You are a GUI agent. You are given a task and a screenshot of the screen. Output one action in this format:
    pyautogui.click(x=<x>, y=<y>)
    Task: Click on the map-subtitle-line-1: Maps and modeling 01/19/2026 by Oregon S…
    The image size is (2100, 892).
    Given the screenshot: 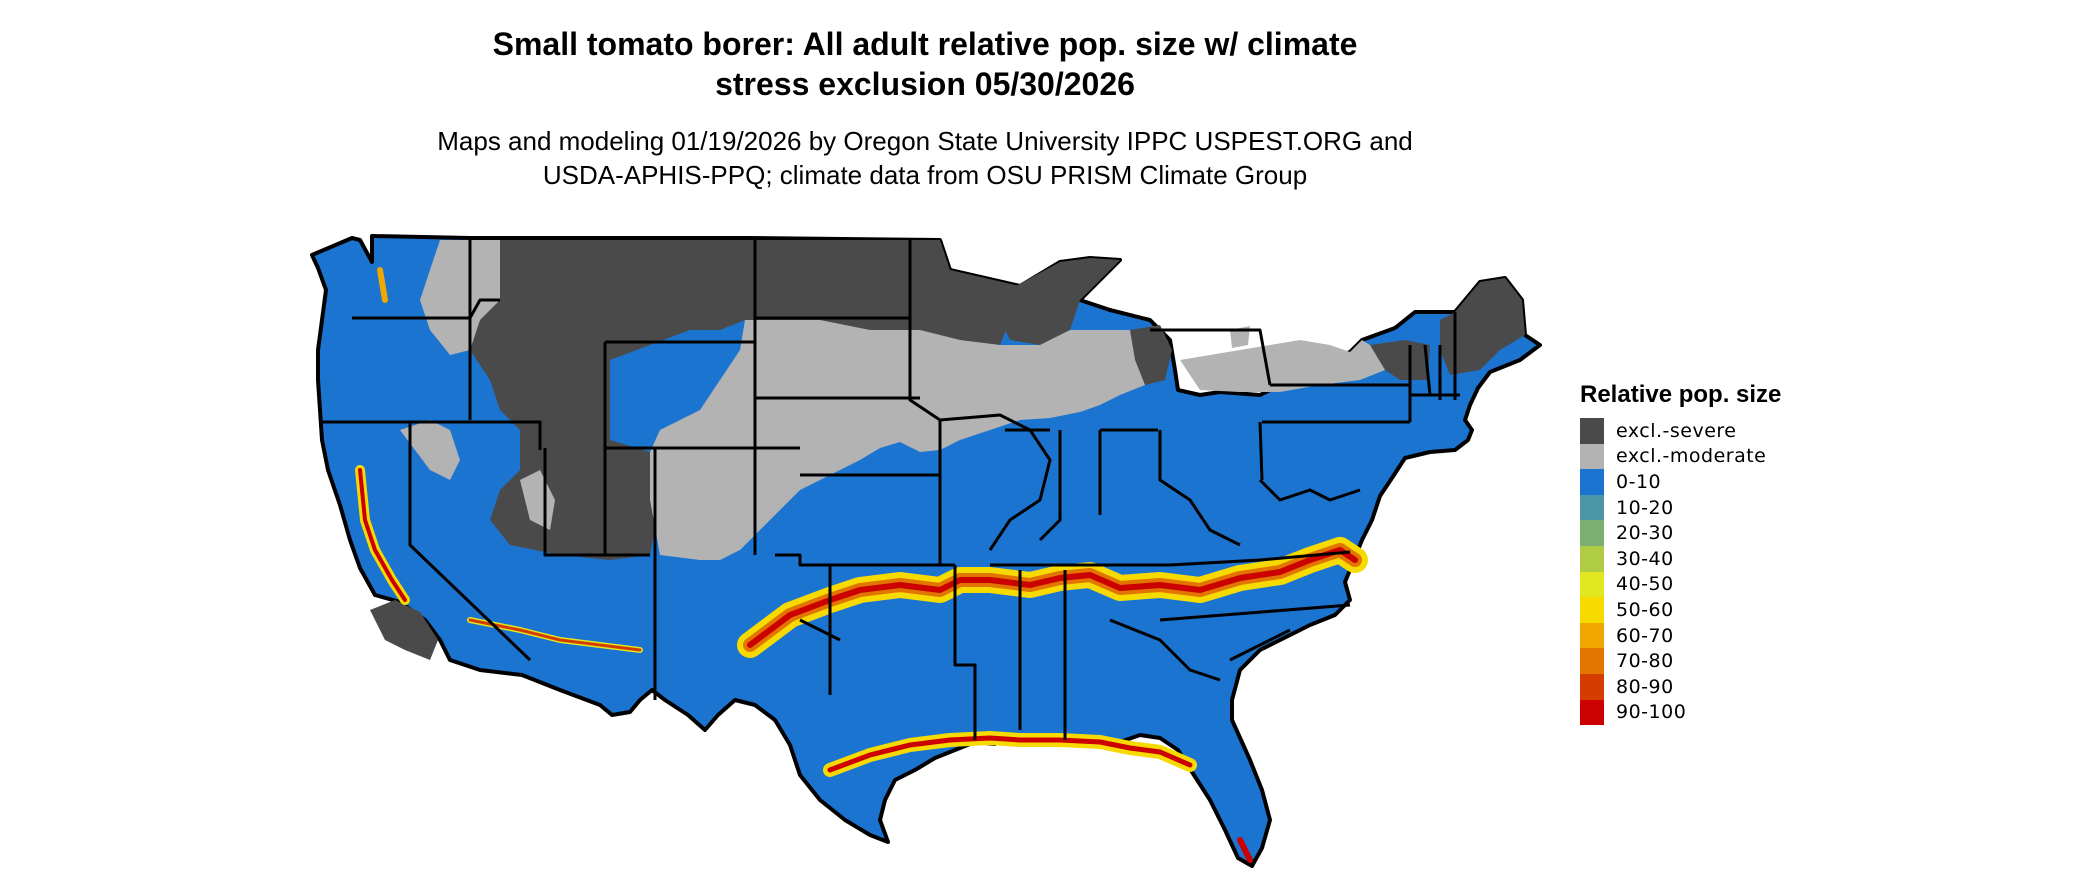 What is the action you would take?
    pyautogui.click(x=925, y=141)
    